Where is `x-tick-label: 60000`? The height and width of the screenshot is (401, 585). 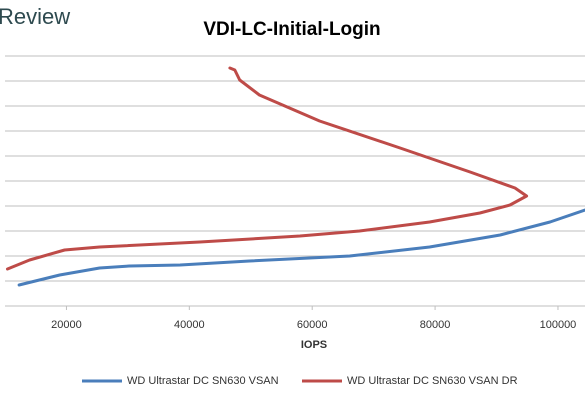
x-tick-label: 60000 is located at coordinates (312, 325).